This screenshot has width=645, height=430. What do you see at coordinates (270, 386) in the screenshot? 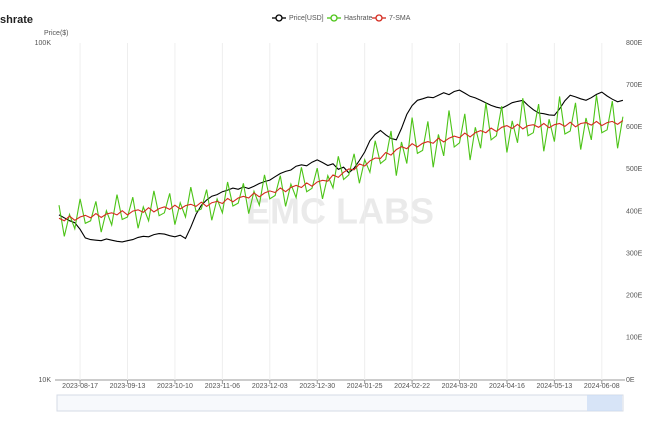
I see `x-tick-label: 2023-12-03` at bounding box center [270, 386].